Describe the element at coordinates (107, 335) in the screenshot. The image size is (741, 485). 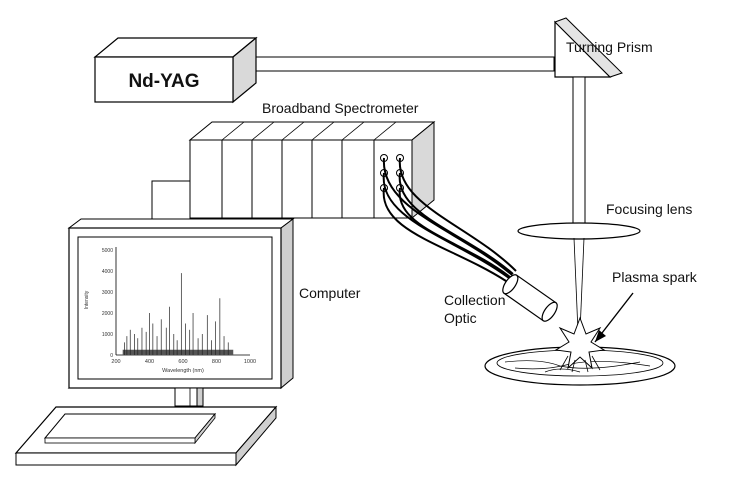
I see `y-tick-label: 1000` at that location.